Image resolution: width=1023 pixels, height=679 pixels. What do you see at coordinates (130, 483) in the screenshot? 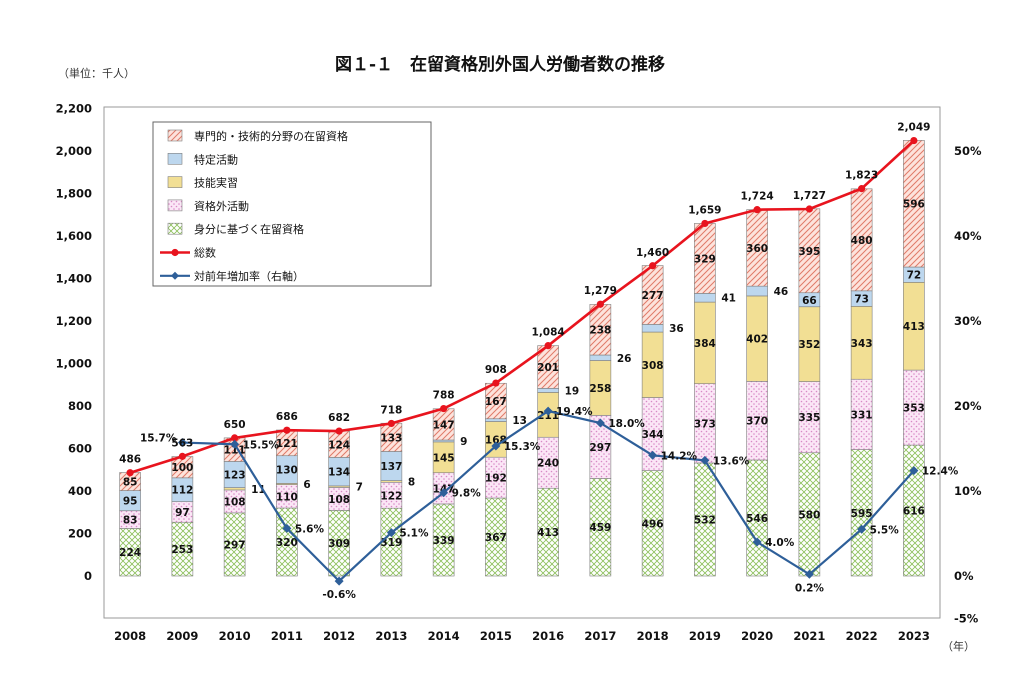
I see `segment-value-label: 85` at bounding box center [130, 483].